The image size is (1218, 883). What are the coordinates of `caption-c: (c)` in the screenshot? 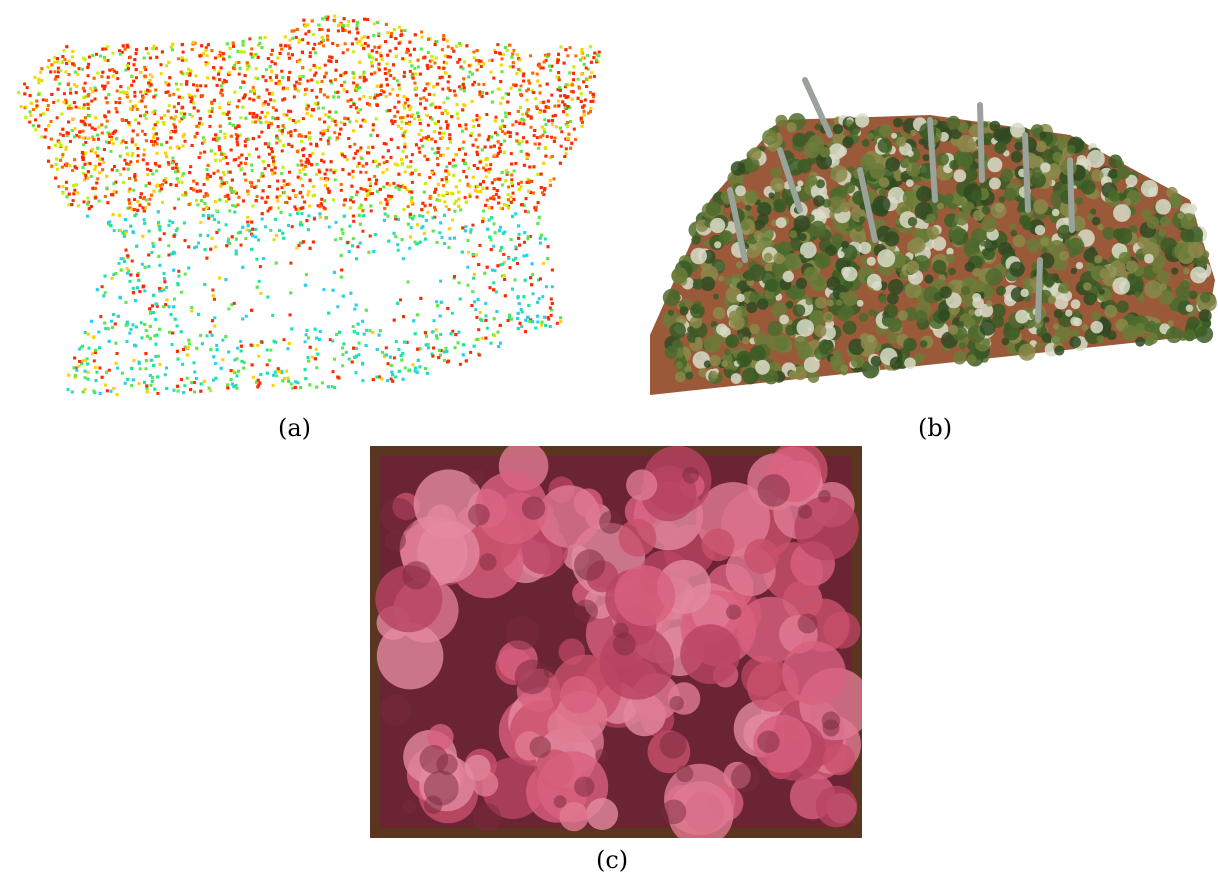 It's located at (612, 860).